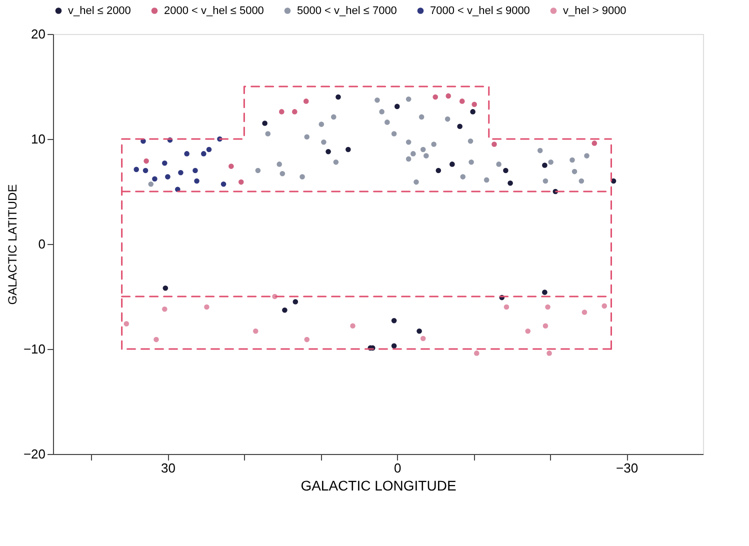 The image size is (749, 546). Describe the element at coordinates (378, 486) in the screenshot. I see `x-axis-title: GALACTIC LONGITUDE` at that location.